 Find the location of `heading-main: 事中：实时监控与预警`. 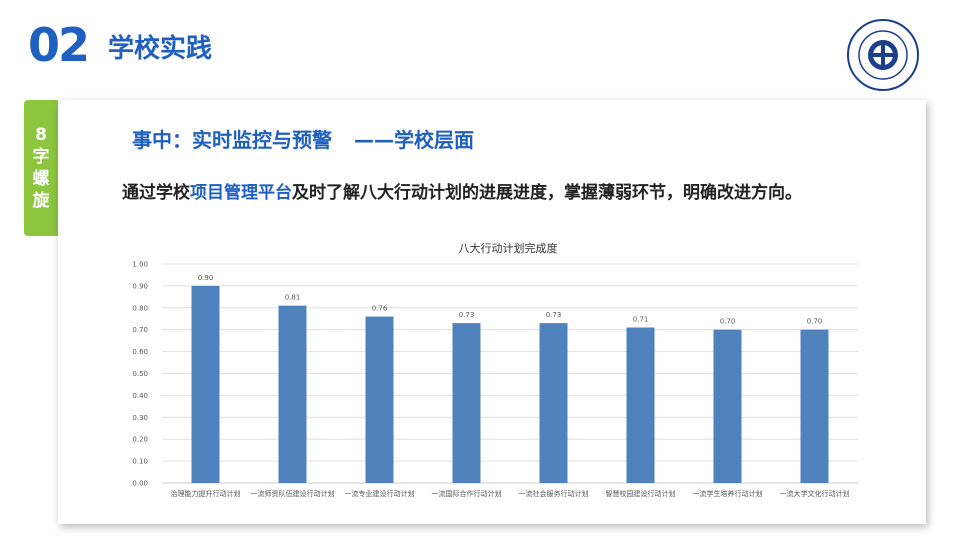

heading-main: 事中：实时监控与预警 is located at coordinates (232, 140).